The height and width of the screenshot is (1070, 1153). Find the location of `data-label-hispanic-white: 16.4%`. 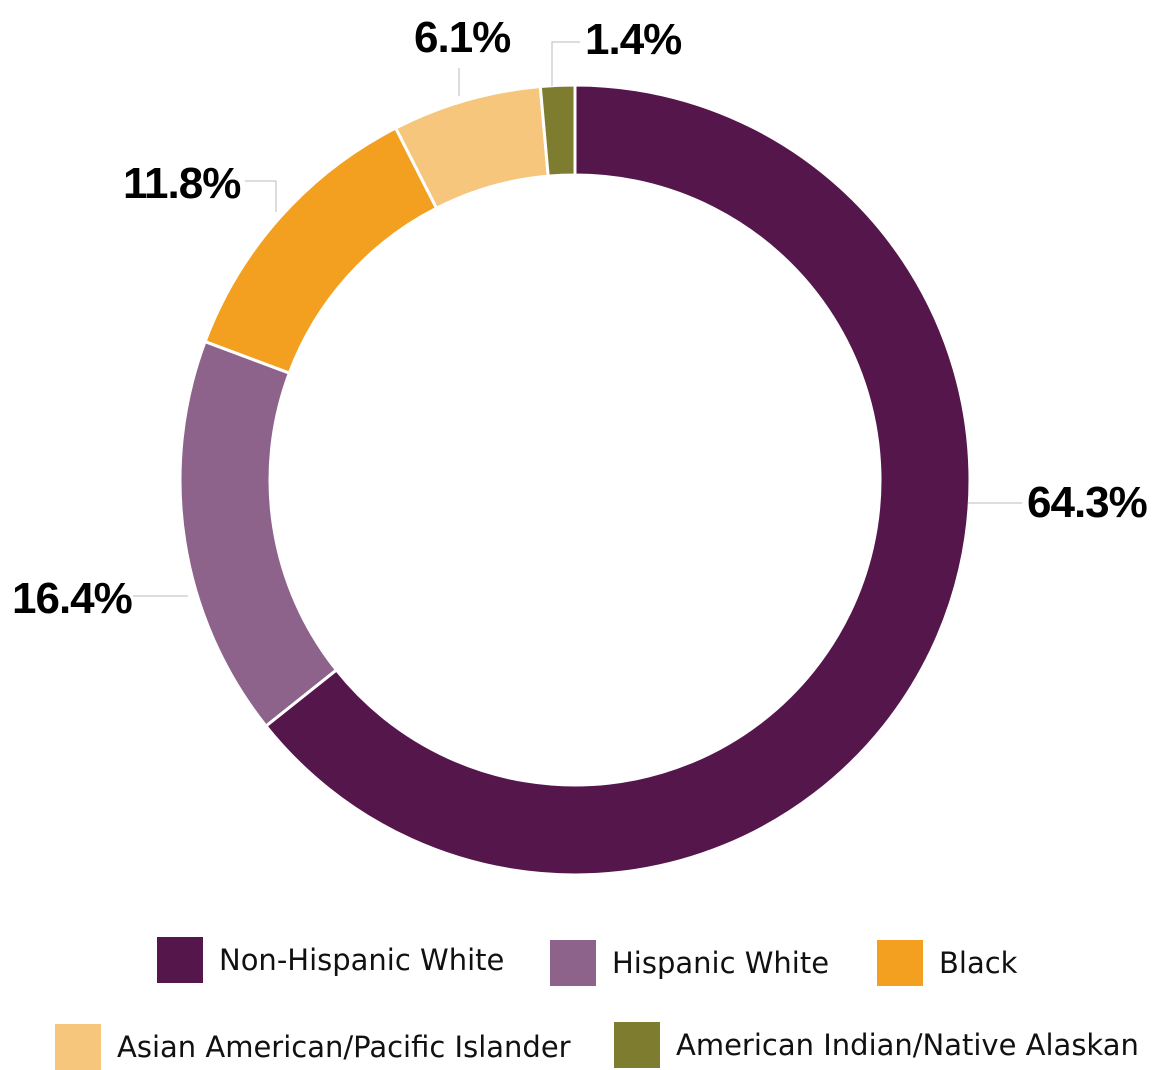

data-label-hispanic-white: 16.4% is located at coordinates (72, 598).